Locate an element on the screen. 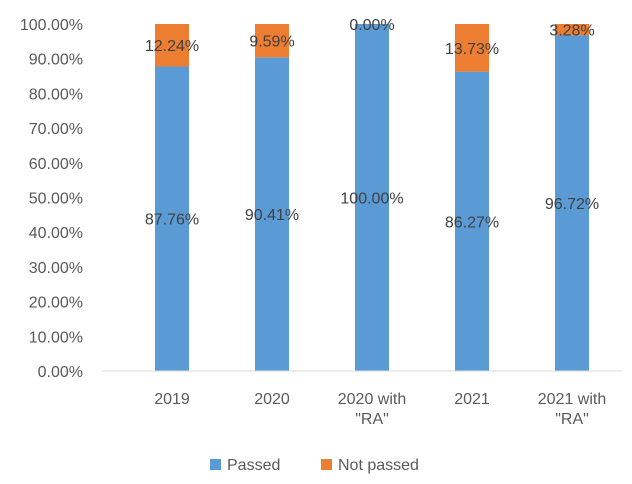 Image resolution: width=632 pixels, height=484 pixels. x-tick-label: 2020 is located at coordinates (272, 399).